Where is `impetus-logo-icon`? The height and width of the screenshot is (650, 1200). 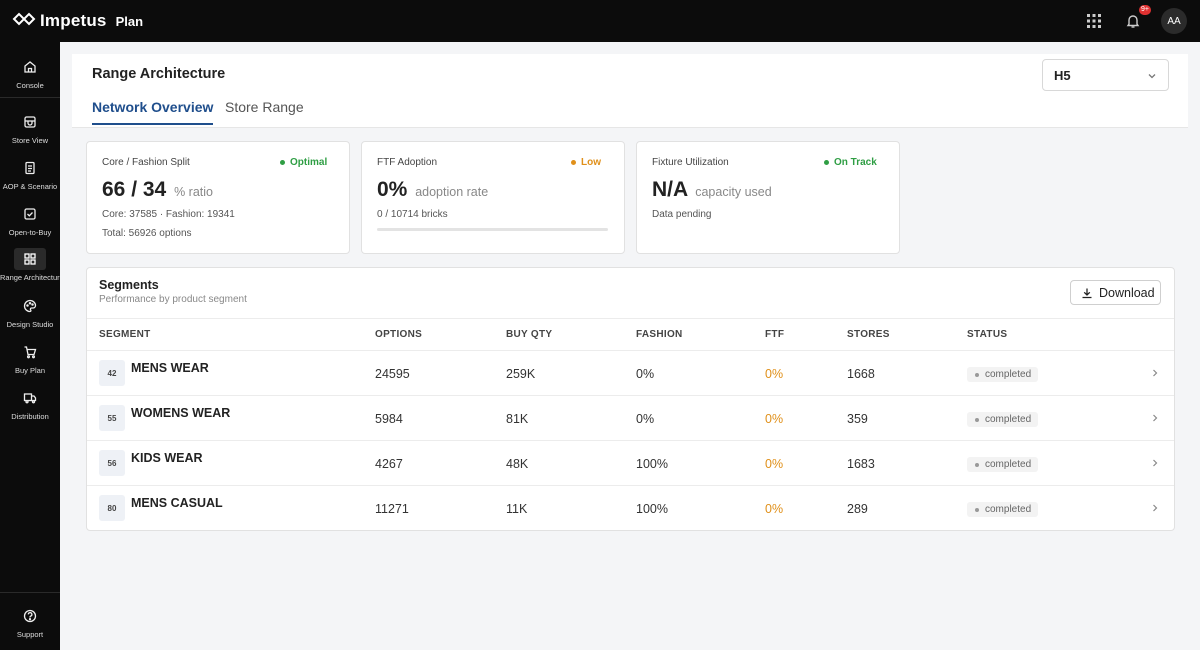
impetus-logo-icon is located at coordinates (24, 21).